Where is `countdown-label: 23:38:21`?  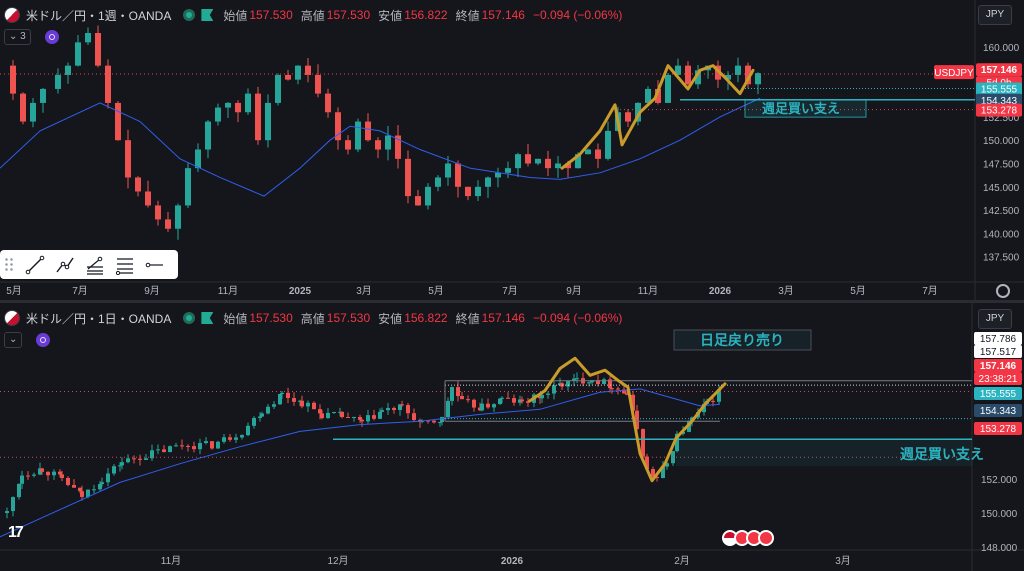 countdown-label: 23:38:21 is located at coordinates (998, 379).